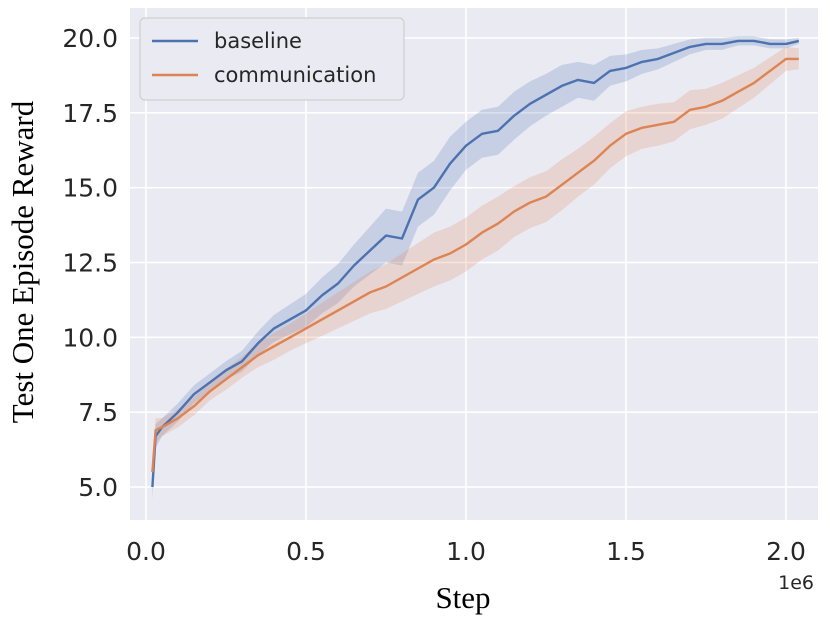  I want to click on y-tick-label: 17.5, so click(90, 113).